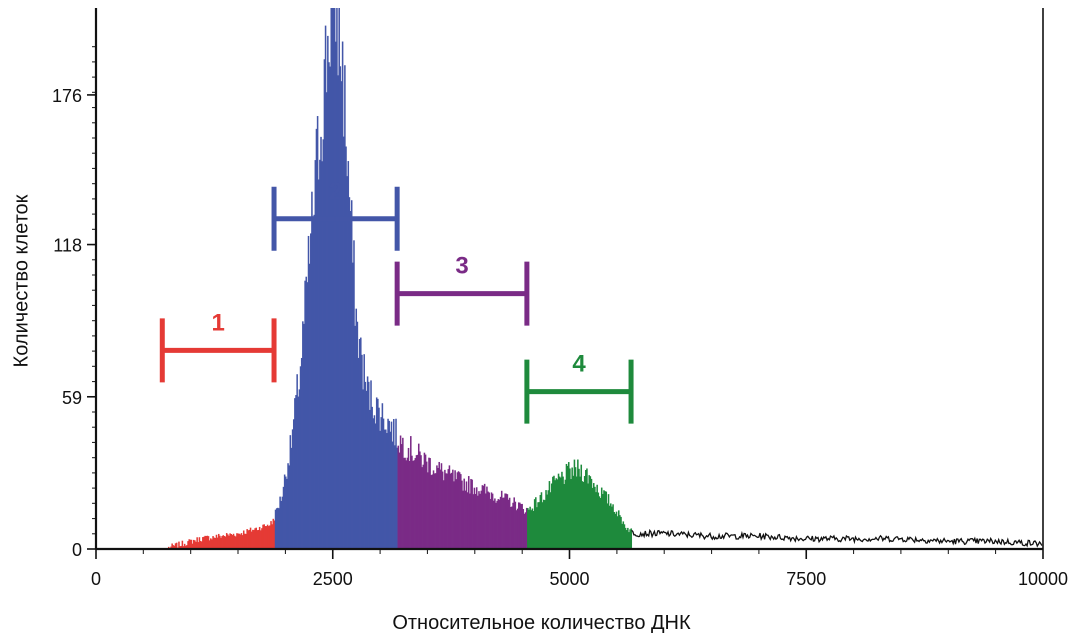  What do you see at coordinates (837, 538) in the screenshot?
I see `histogram-outline` at bounding box center [837, 538].